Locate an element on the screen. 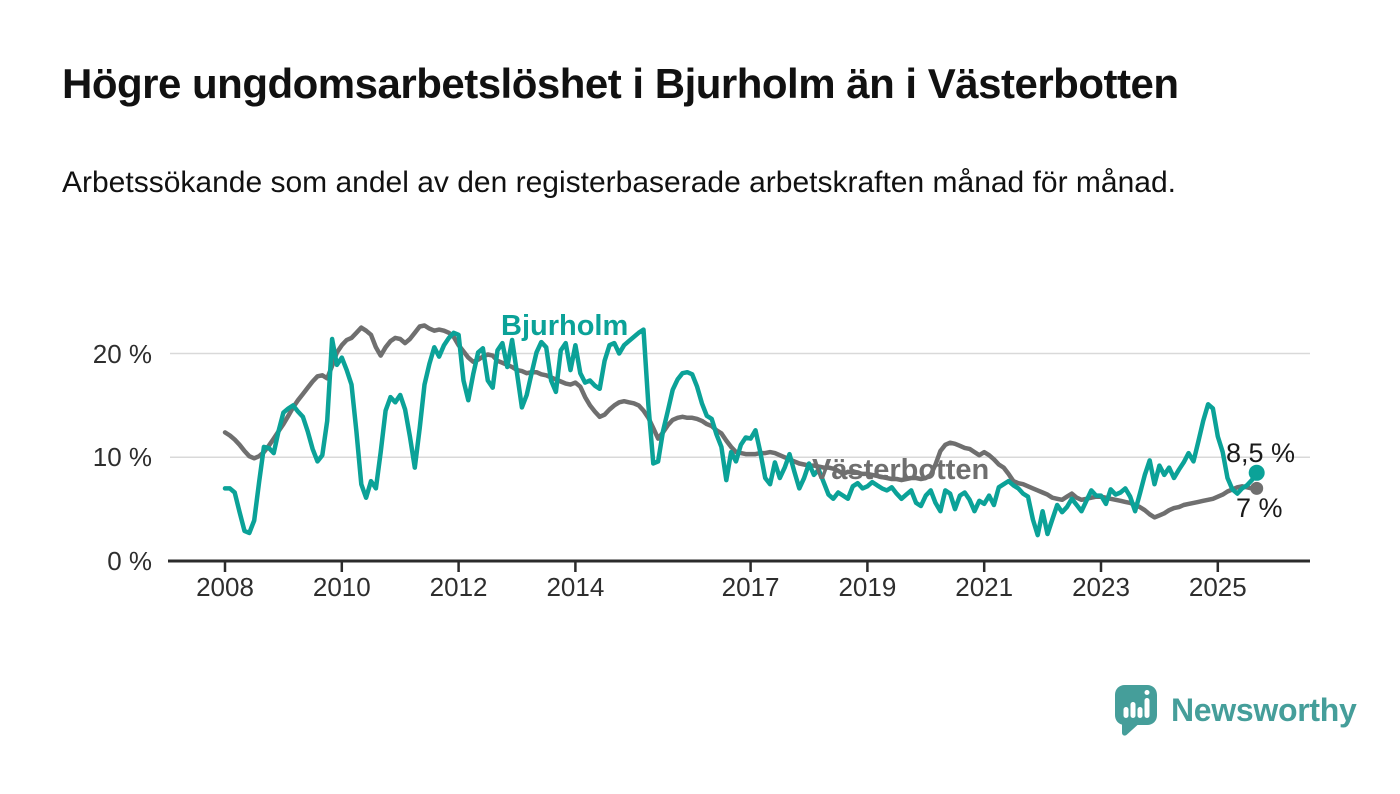 The image size is (1400, 794). series-label-vasterbotten: Västerbotten is located at coordinates (901, 470).